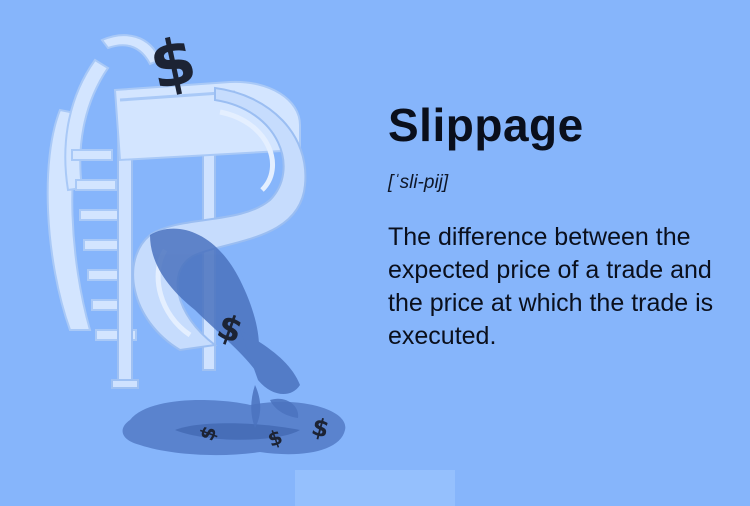  Describe the element at coordinates (375, 488) in the screenshot. I see `bottom-band` at that location.